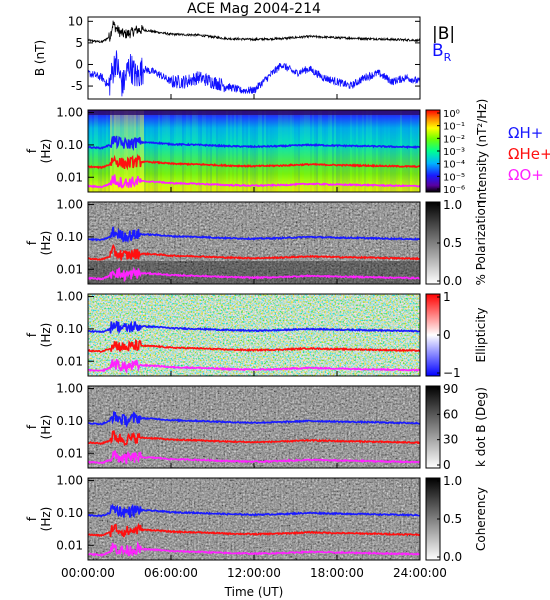 This screenshot has width=550, height=600. What do you see at coordinates (454, 190) in the screenshot?
I see `colorbar-tick-label: 10⁻⁶` at bounding box center [454, 190].